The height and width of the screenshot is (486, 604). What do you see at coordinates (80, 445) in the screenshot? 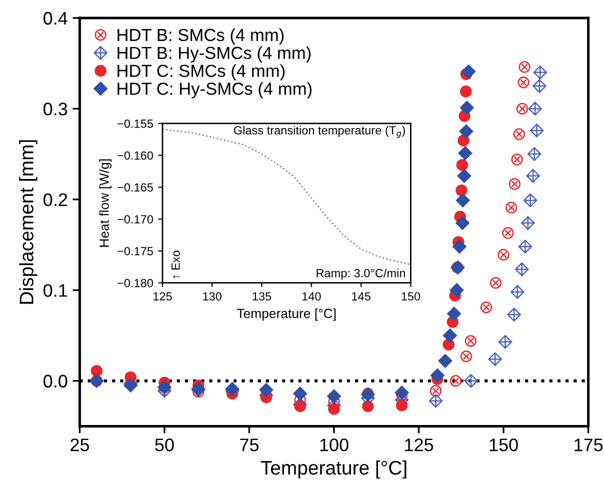
I see `x-tick-label: 25` at bounding box center [80, 445].